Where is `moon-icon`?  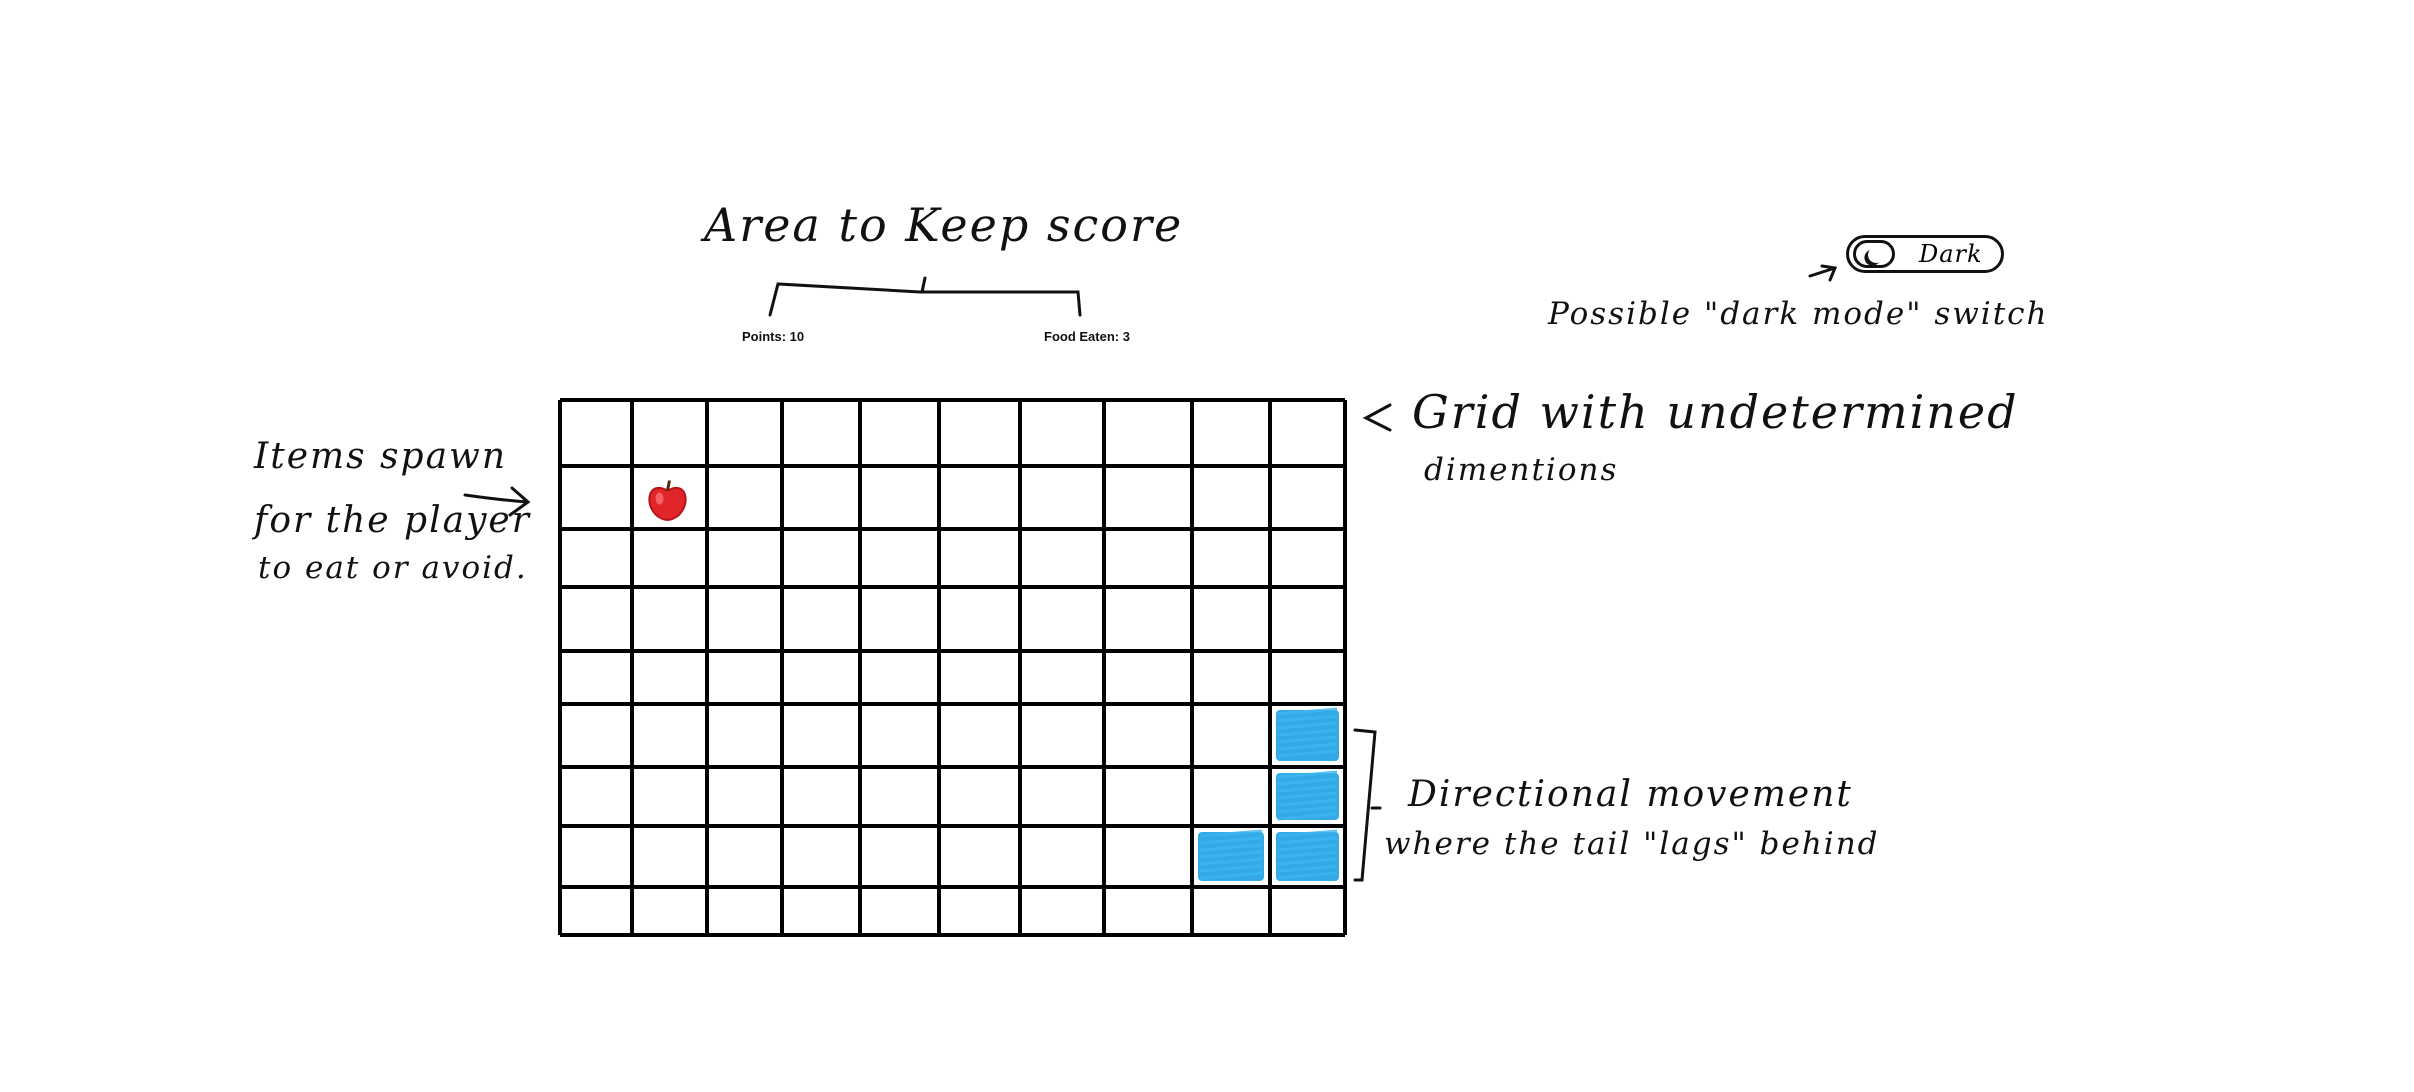 moon-icon is located at coordinates (1876, 255).